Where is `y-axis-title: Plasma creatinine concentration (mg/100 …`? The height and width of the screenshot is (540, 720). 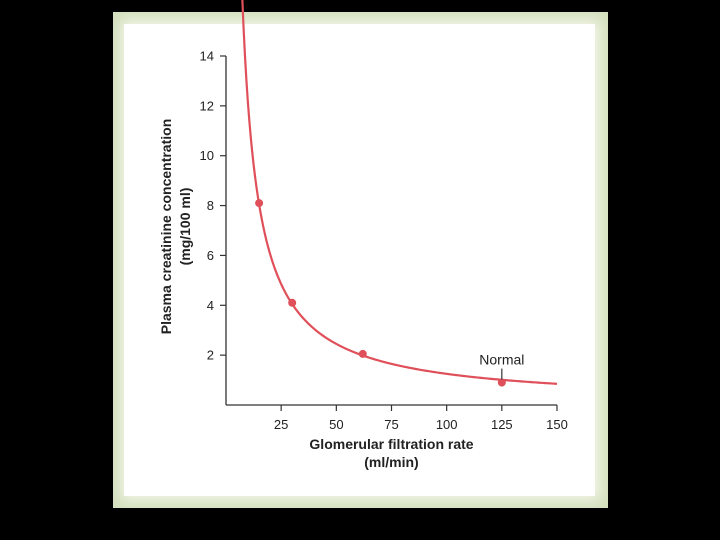
y-axis-title: Plasma creatinine concentration (mg/100 … is located at coordinates (175, 227).